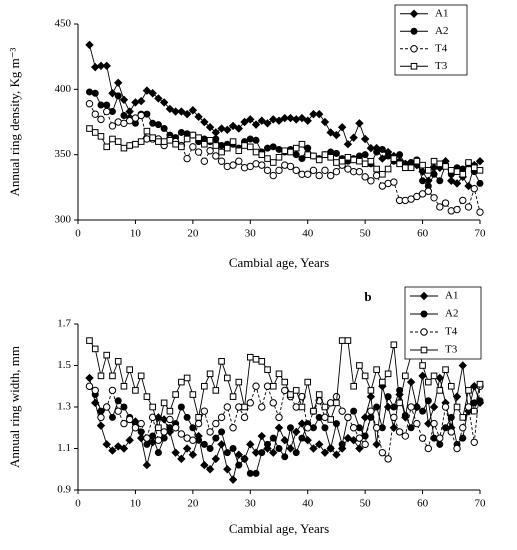  What do you see at coordinates (63, 24) in the screenshot?
I see `y-tick-label: 450` at bounding box center [63, 24].